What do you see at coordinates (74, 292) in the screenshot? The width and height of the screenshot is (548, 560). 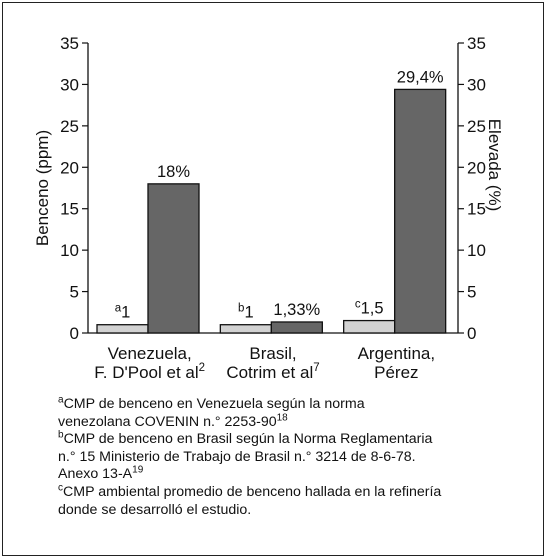 I see `y-tick-label-left: 5` at bounding box center [74, 292].